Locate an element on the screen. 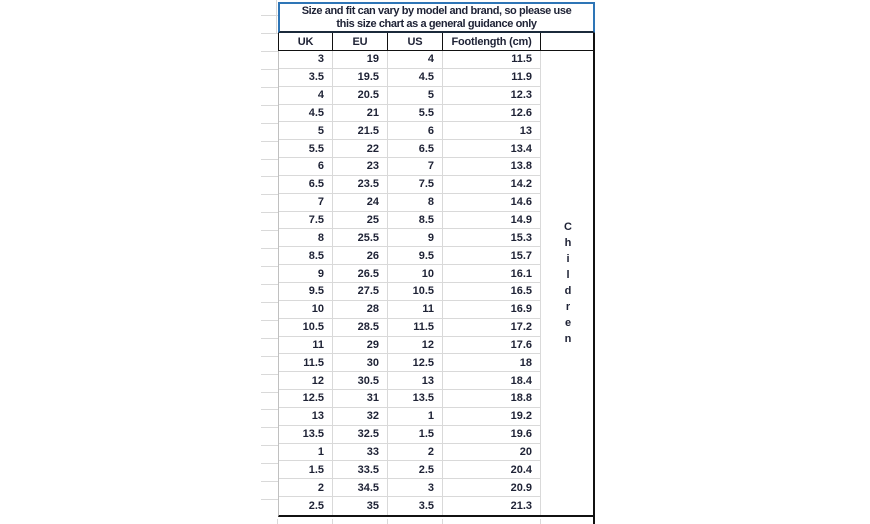 This screenshot has height=524, width=870. table-header-row: UK EU US Footlength (cm) is located at coordinates (435, 42).